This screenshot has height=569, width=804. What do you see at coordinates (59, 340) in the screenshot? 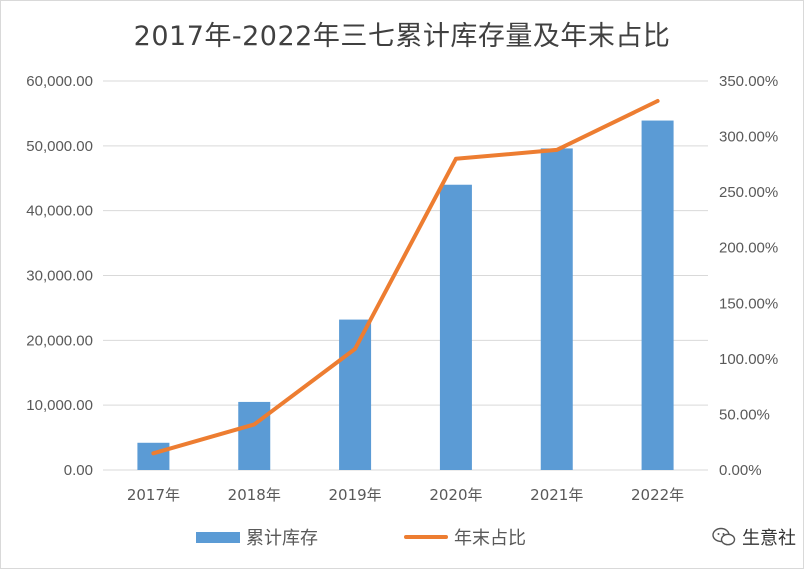
I see `y-left-tick-label: 20,000.00` at bounding box center [59, 340].